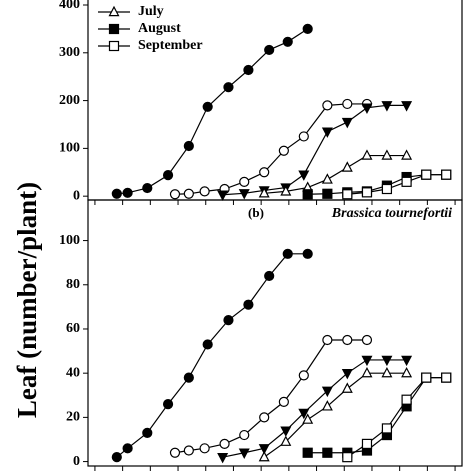  I want to click on y-axis-label: Leaf (number/plant), so click(27, 300).